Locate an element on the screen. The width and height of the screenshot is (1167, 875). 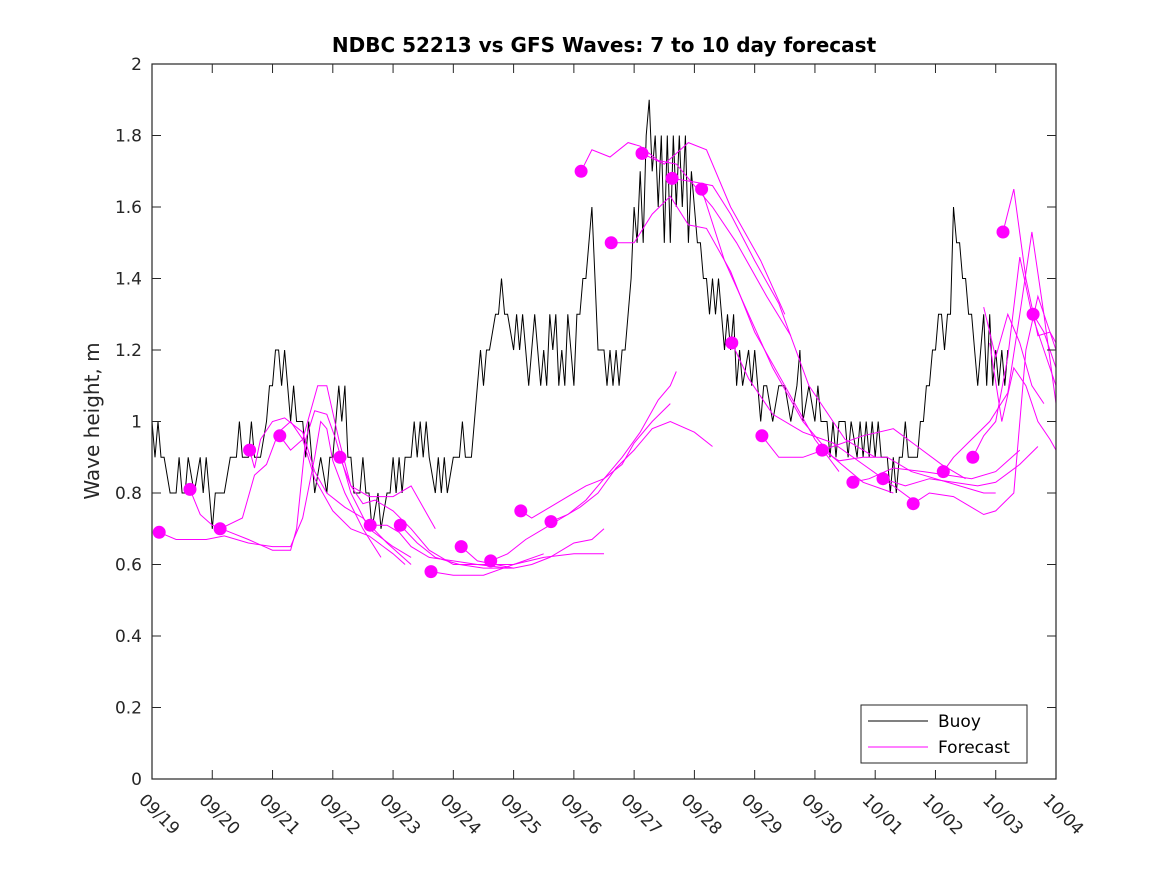
y-tick-label: 1.8 is located at coordinates (128, 137).